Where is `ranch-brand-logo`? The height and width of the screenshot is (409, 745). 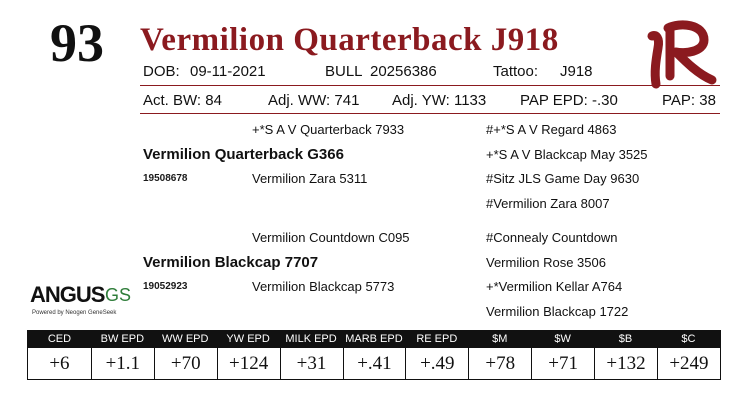 ranch-brand-logo is located at coordinates (682, 54).